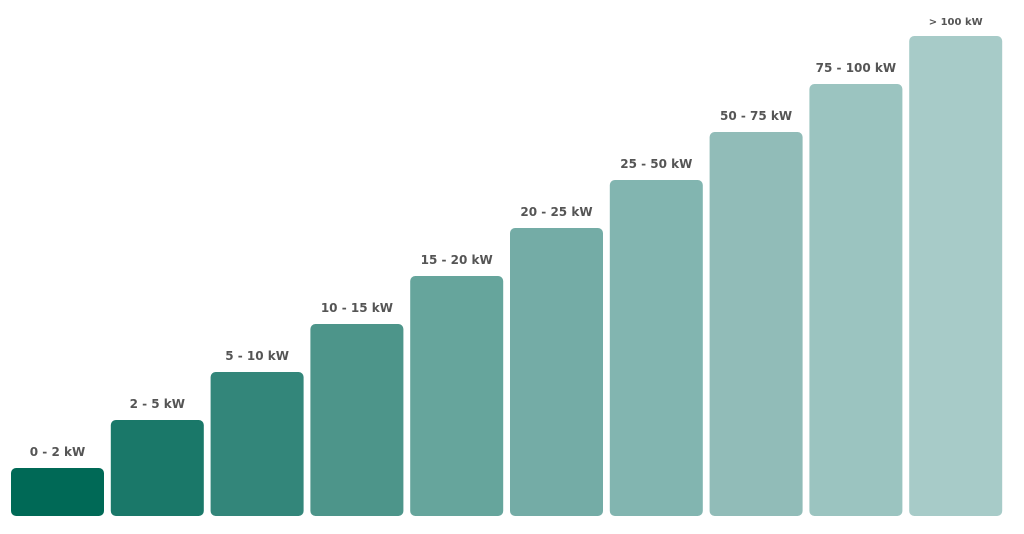  What do you see at coordinates (656, 164) in the screenshot?
I see `bar-label-7: 25 - 50 kW` at bounding box center [656, 164].